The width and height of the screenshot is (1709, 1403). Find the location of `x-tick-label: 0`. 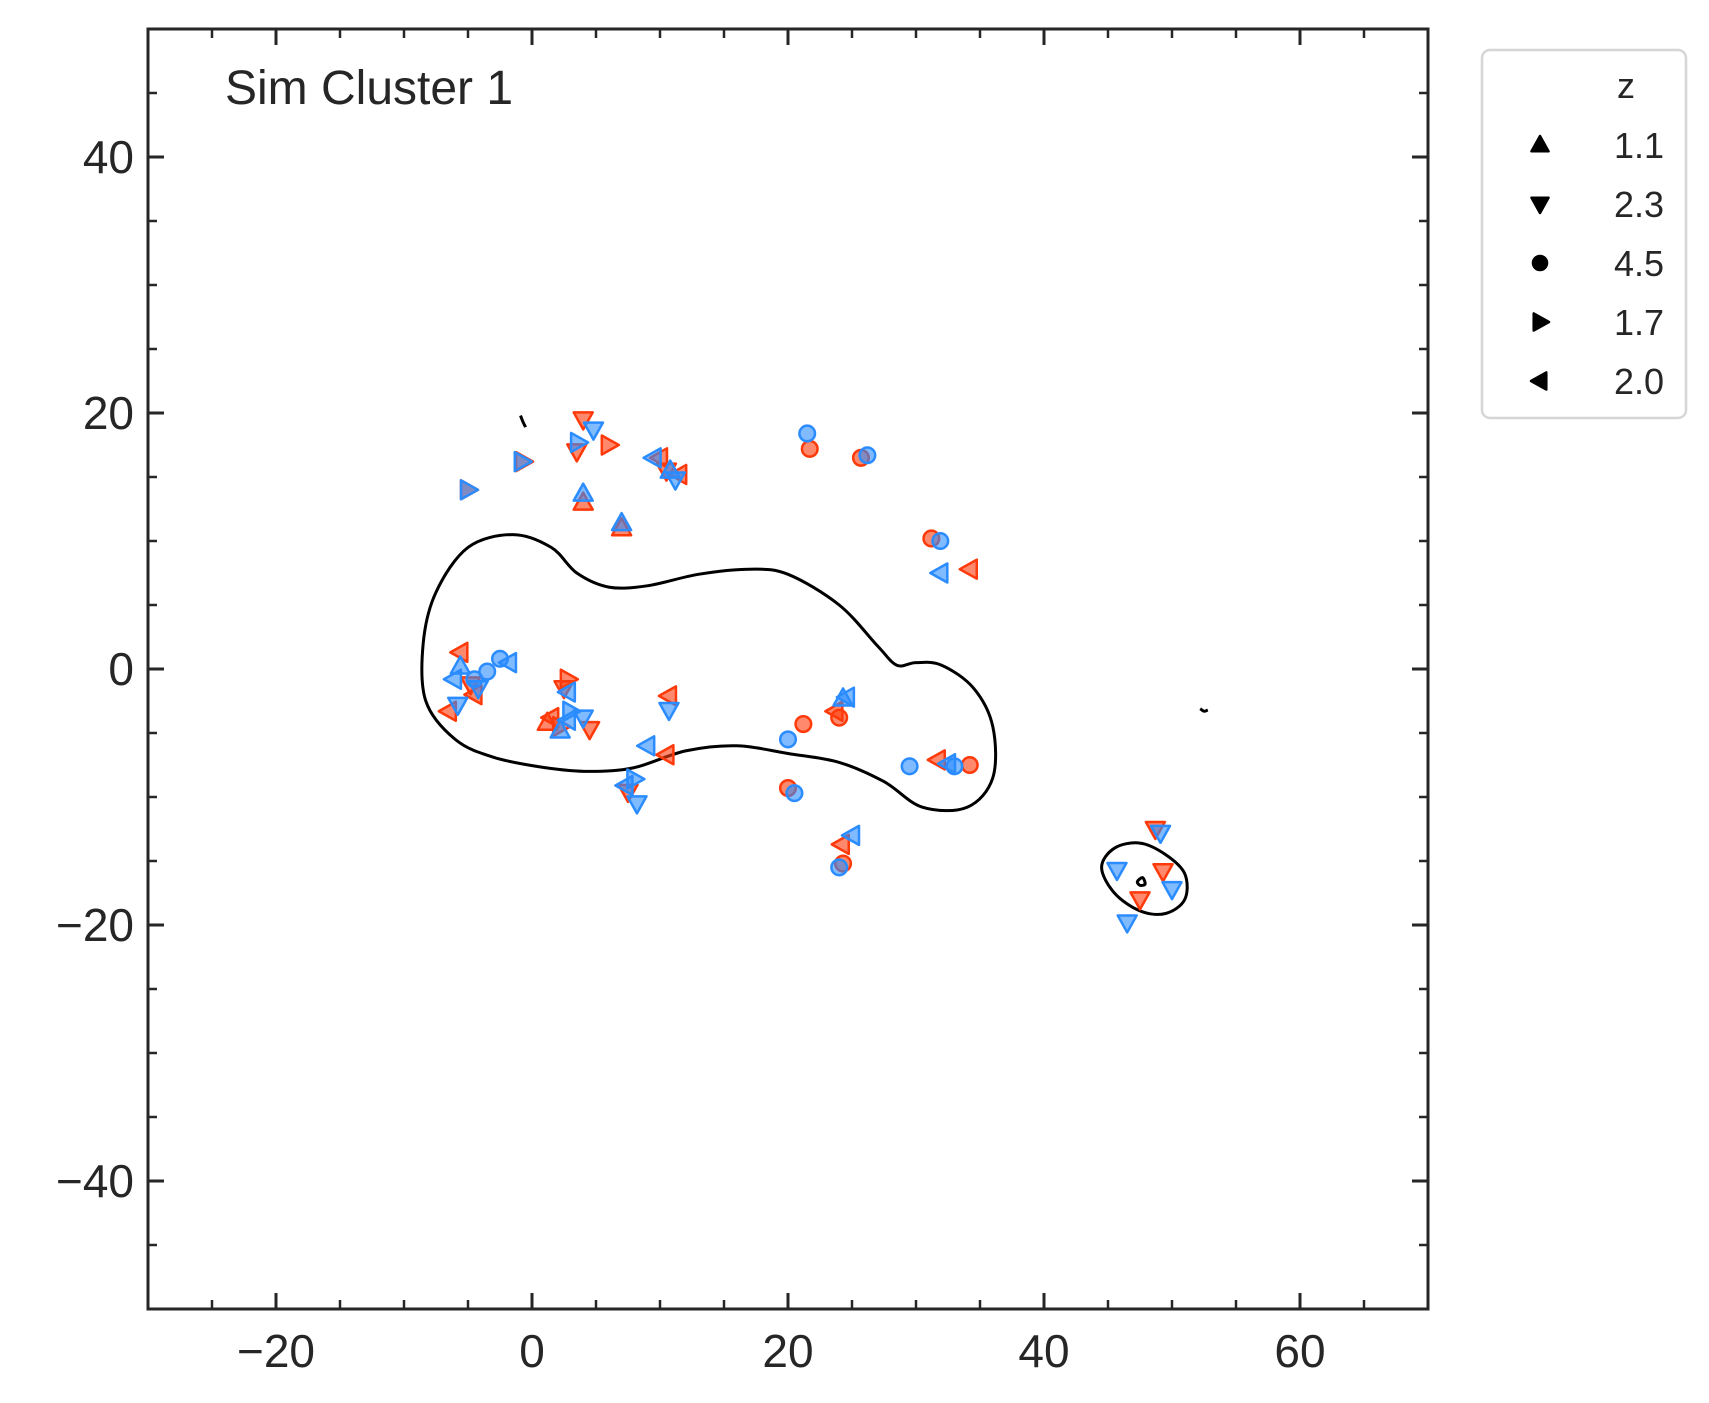

x-tick-label: 0 is located at coordinates (532, 1351).